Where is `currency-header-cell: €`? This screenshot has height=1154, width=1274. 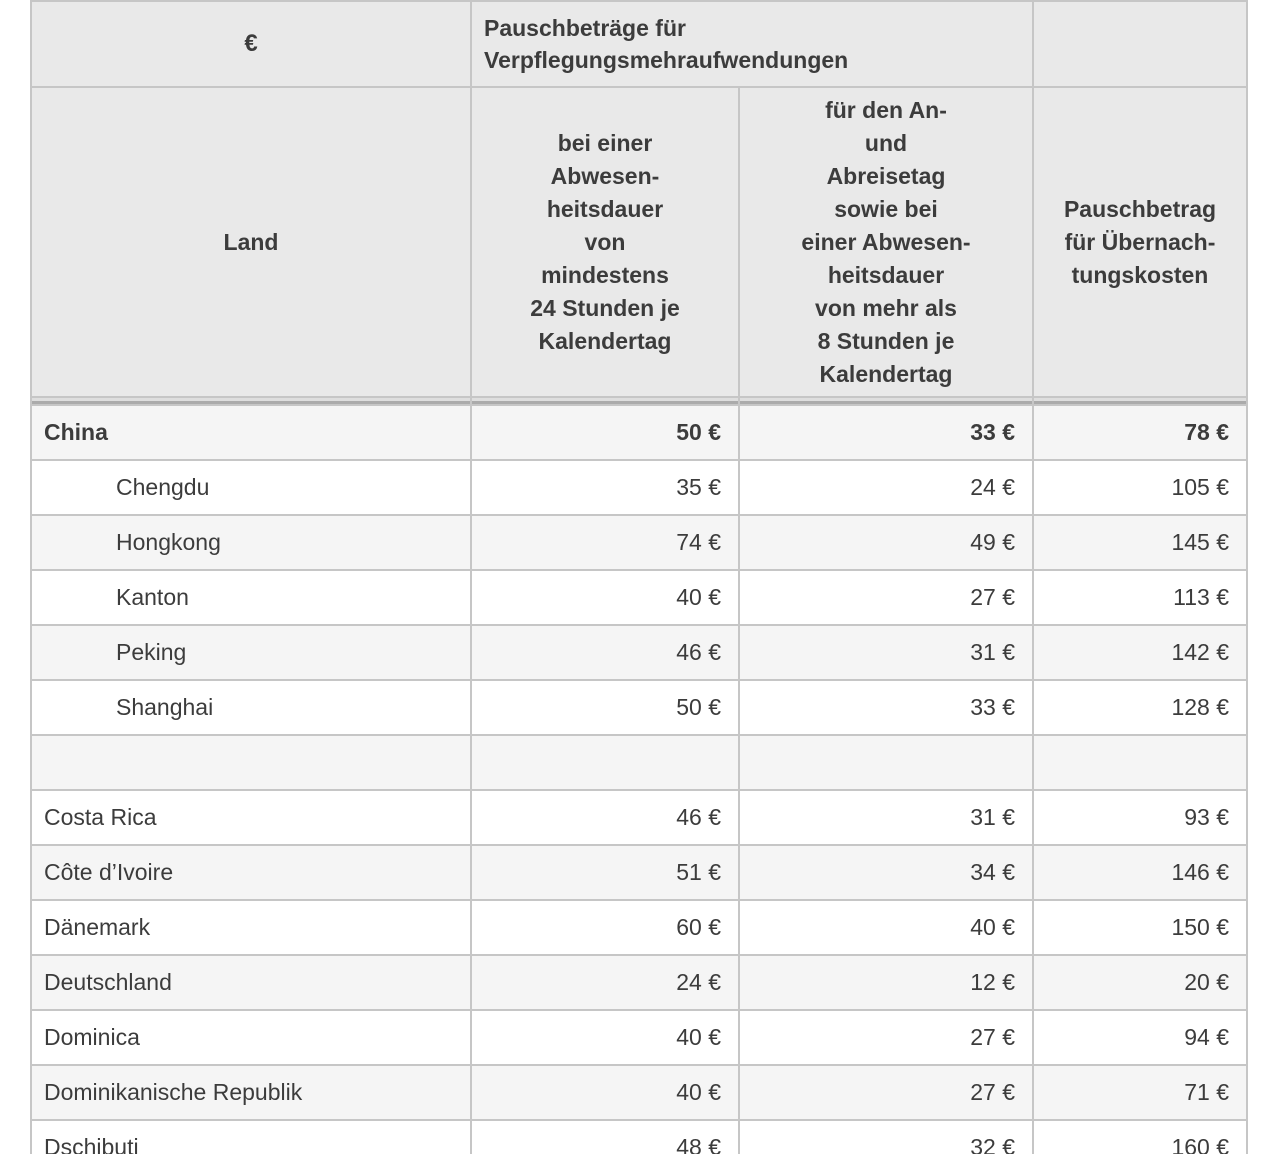 currency-header-cell: € is located at coordinates (251, 44).